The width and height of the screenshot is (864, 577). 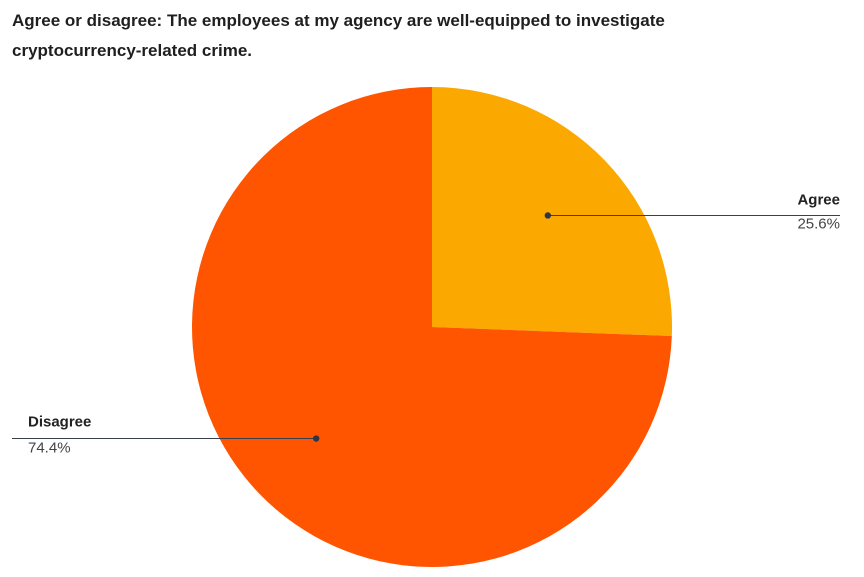 I want to click on slice-label-disagree: Disagree, so click(x=59, y=422).